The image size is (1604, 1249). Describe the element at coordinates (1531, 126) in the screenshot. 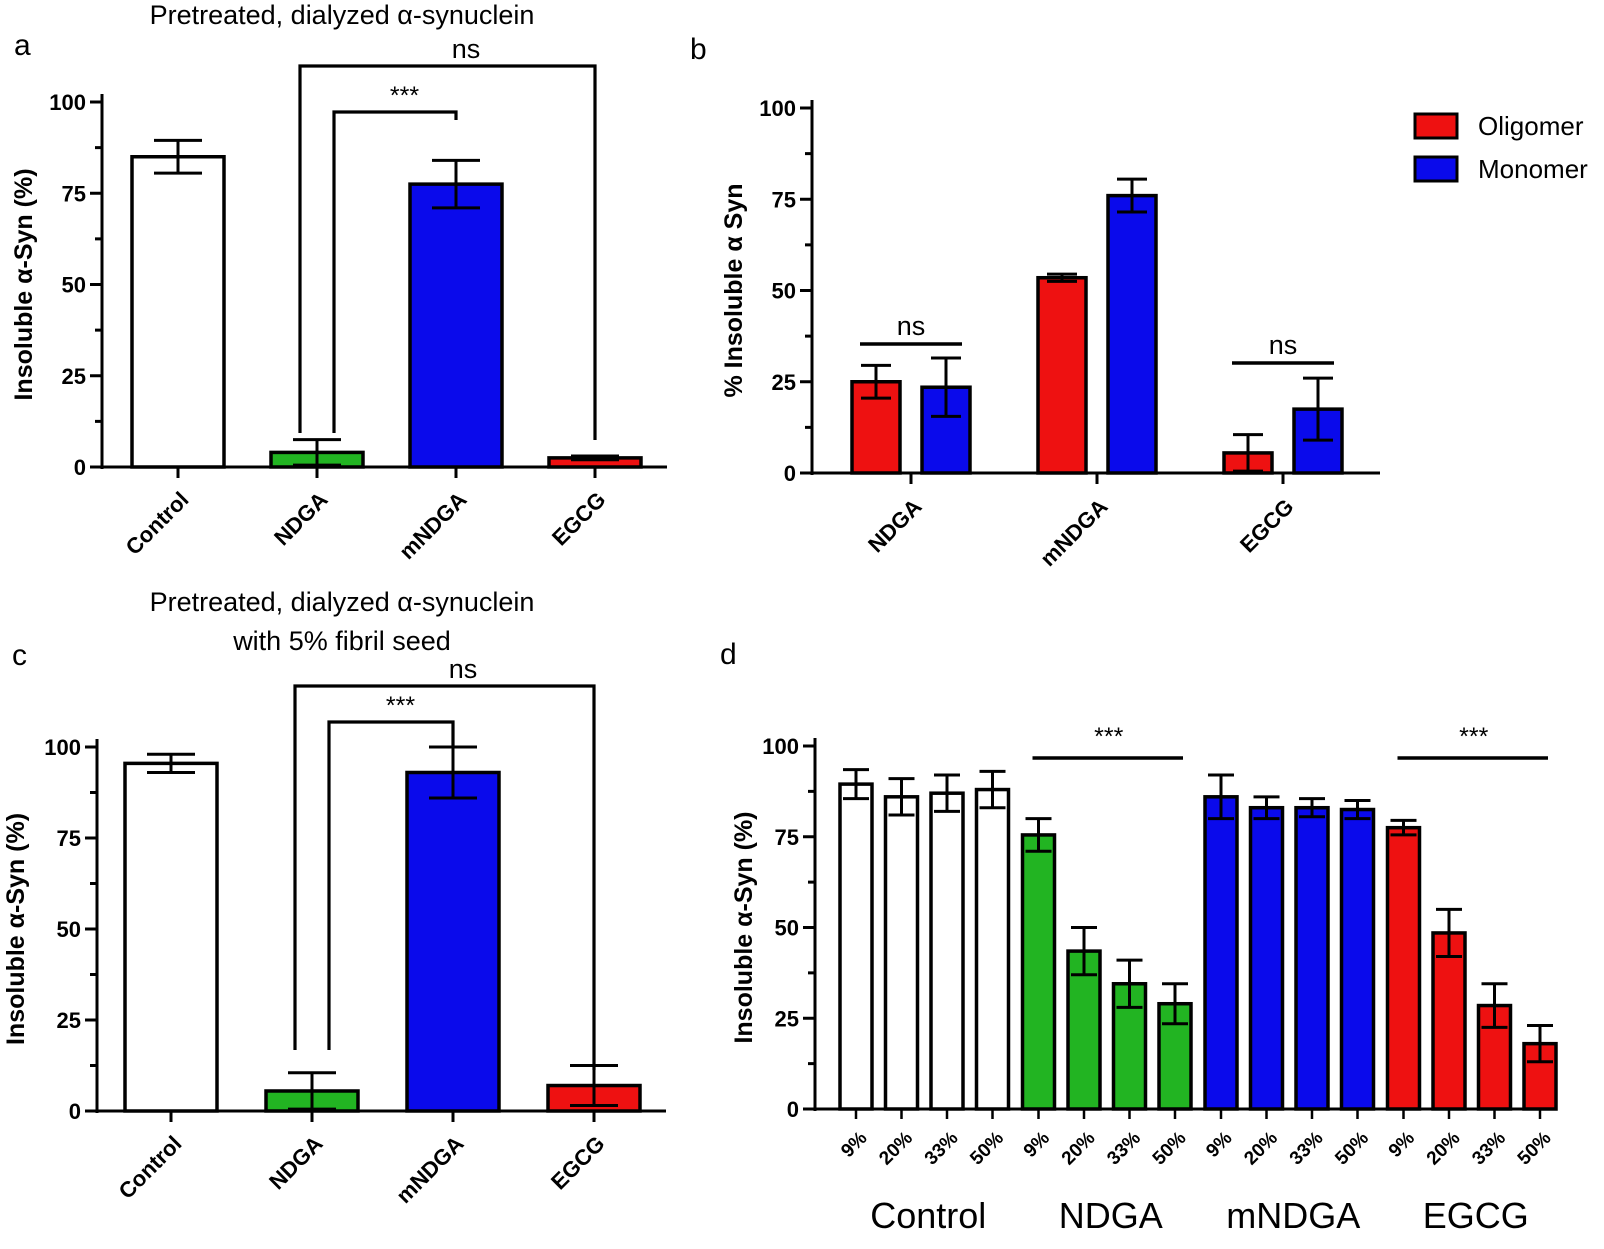

I see `legend-label-oligomer: Oligomer` at that location.